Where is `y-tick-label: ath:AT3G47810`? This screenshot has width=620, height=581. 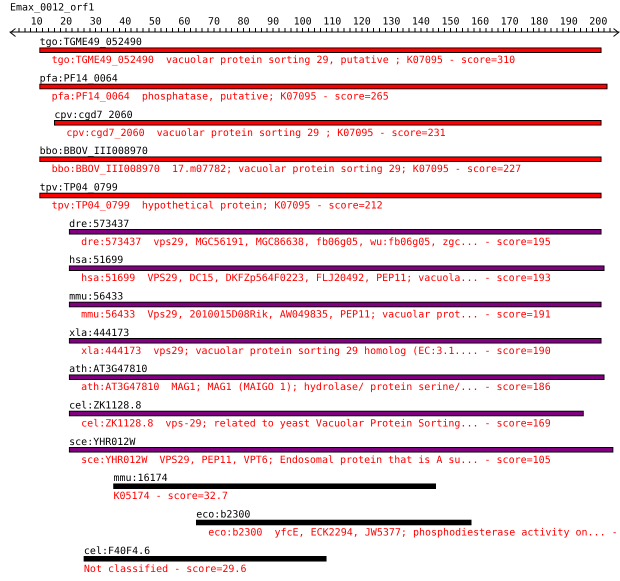 y-tick-label: ath:AT3G47810 is located at coordinates (108, 370).